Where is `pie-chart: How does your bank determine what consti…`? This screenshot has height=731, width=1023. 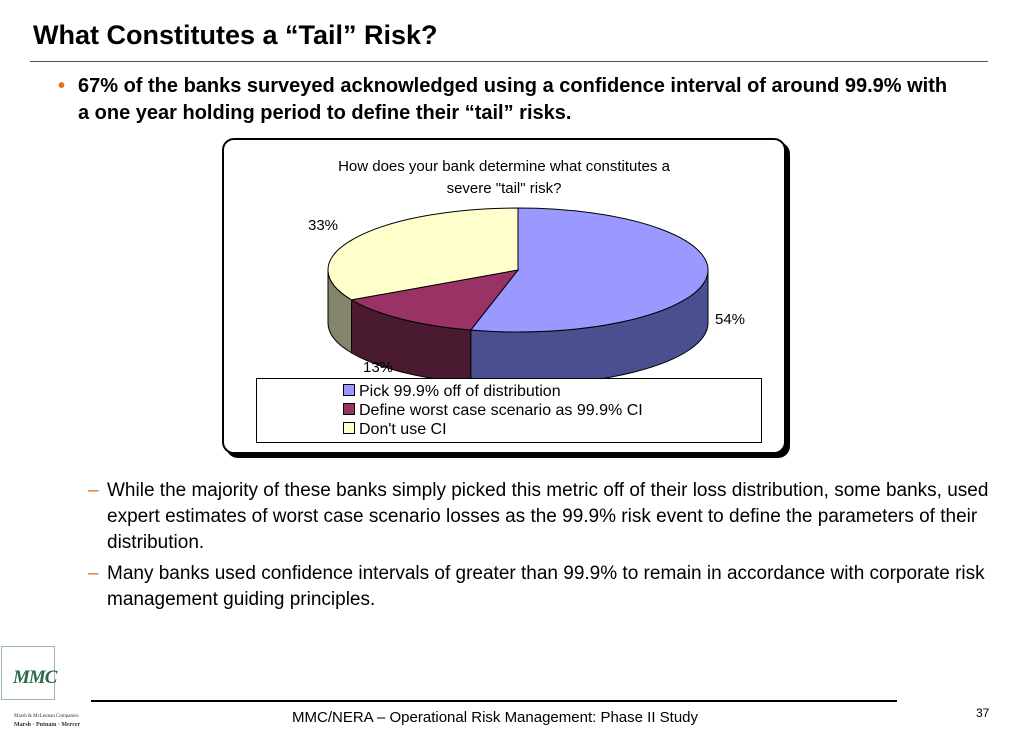 pie-chart: How does your bank determine what consti… is located at coordinates (526, 272).